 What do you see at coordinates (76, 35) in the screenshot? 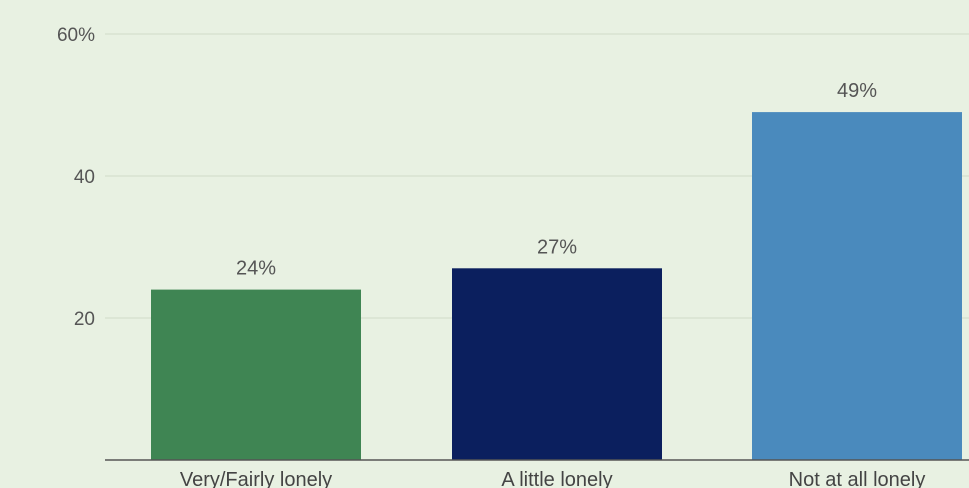
I see `y-tick-label-60: 60%` at bounding box center [76, 35].